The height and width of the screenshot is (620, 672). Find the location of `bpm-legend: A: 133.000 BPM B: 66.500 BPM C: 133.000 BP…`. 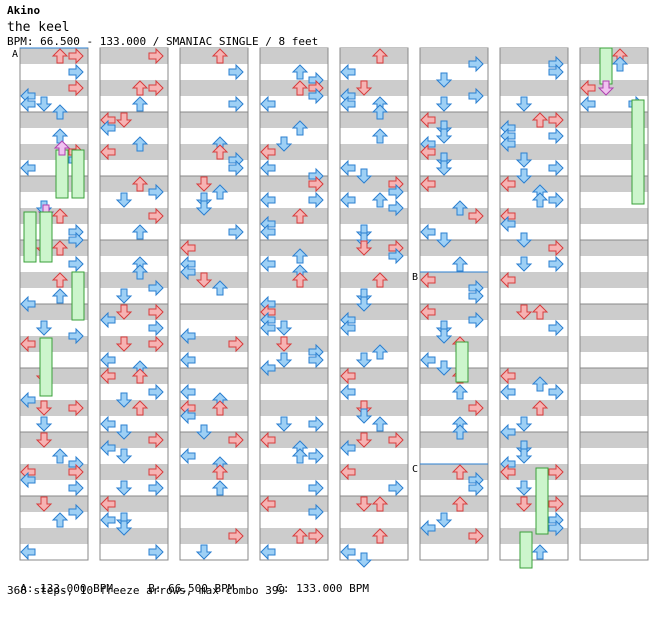

bpm-legend: A: 133.000 BPM B: 66.500 BPM C: 133.000 BP… is located at coordinates (188, 582).